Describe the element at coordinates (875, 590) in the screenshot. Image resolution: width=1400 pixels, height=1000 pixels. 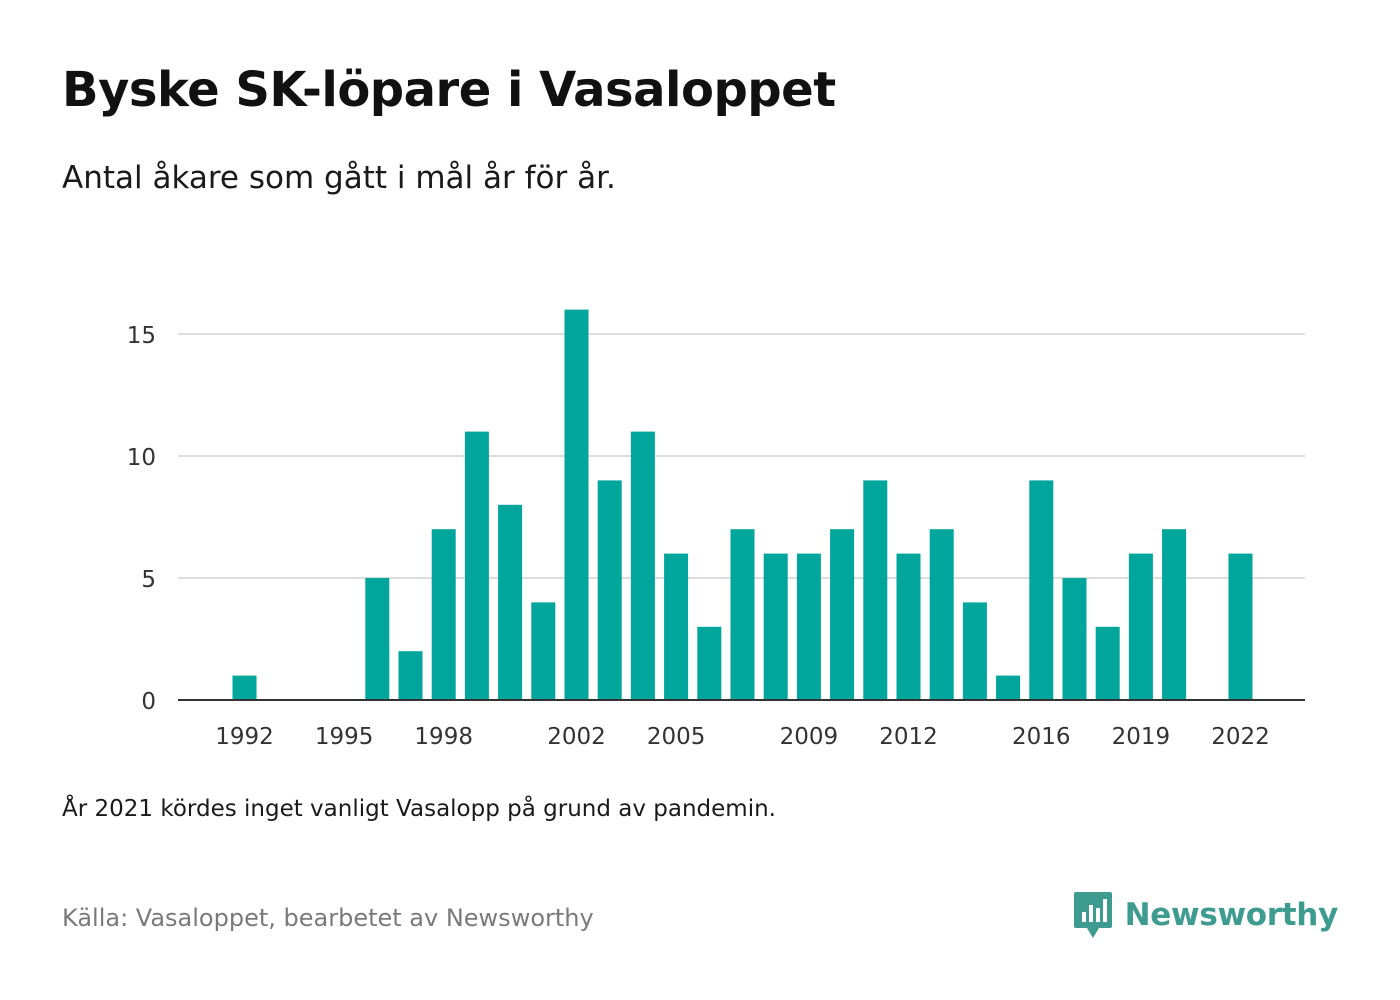
I see `bar-2011` at that location.